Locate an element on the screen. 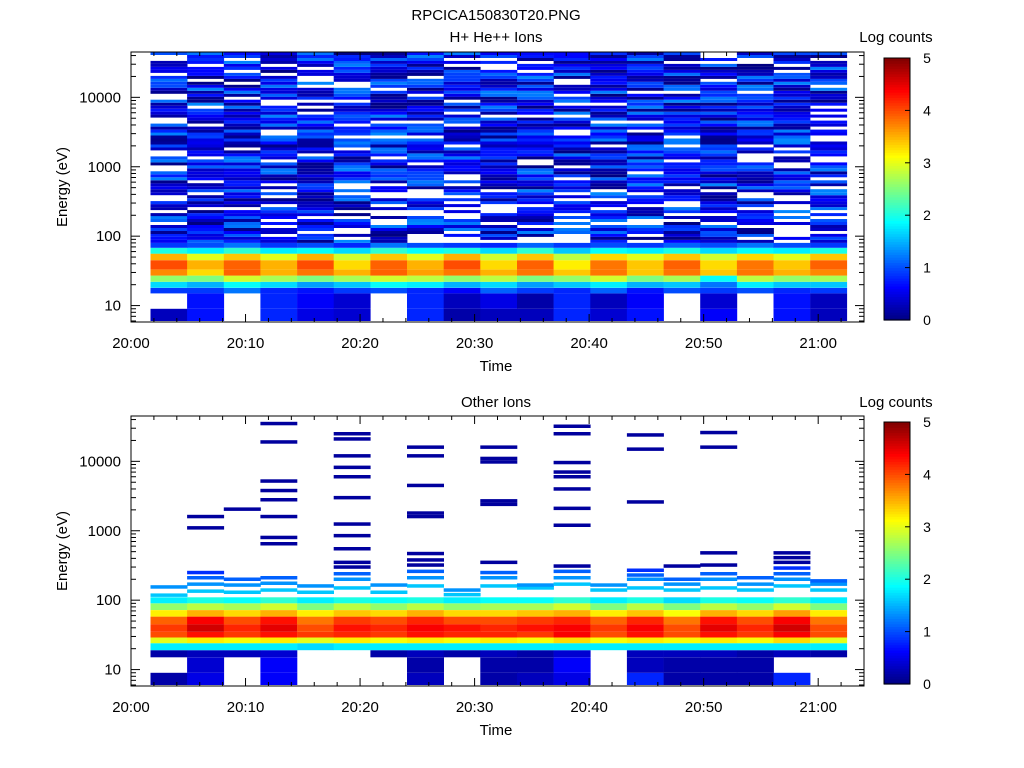 This screenshot has width=1024, height=768. x-tick-label: 21:00 is located at coordinates (818, 707).